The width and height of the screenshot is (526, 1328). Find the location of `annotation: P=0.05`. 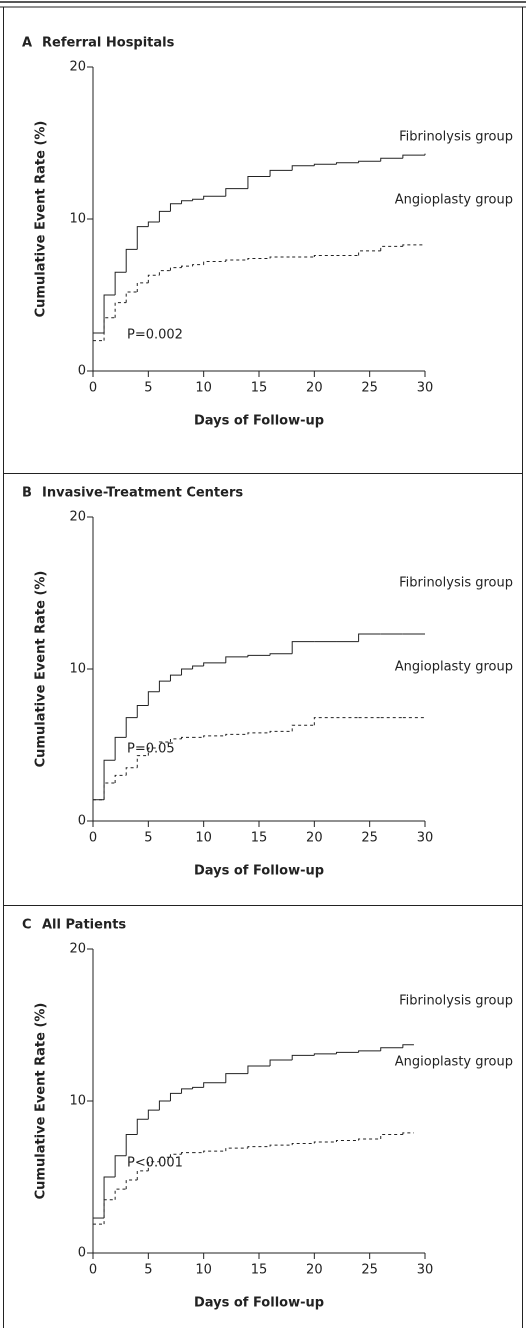

annotation: P=0.05 is located at coordinates (151, 749).